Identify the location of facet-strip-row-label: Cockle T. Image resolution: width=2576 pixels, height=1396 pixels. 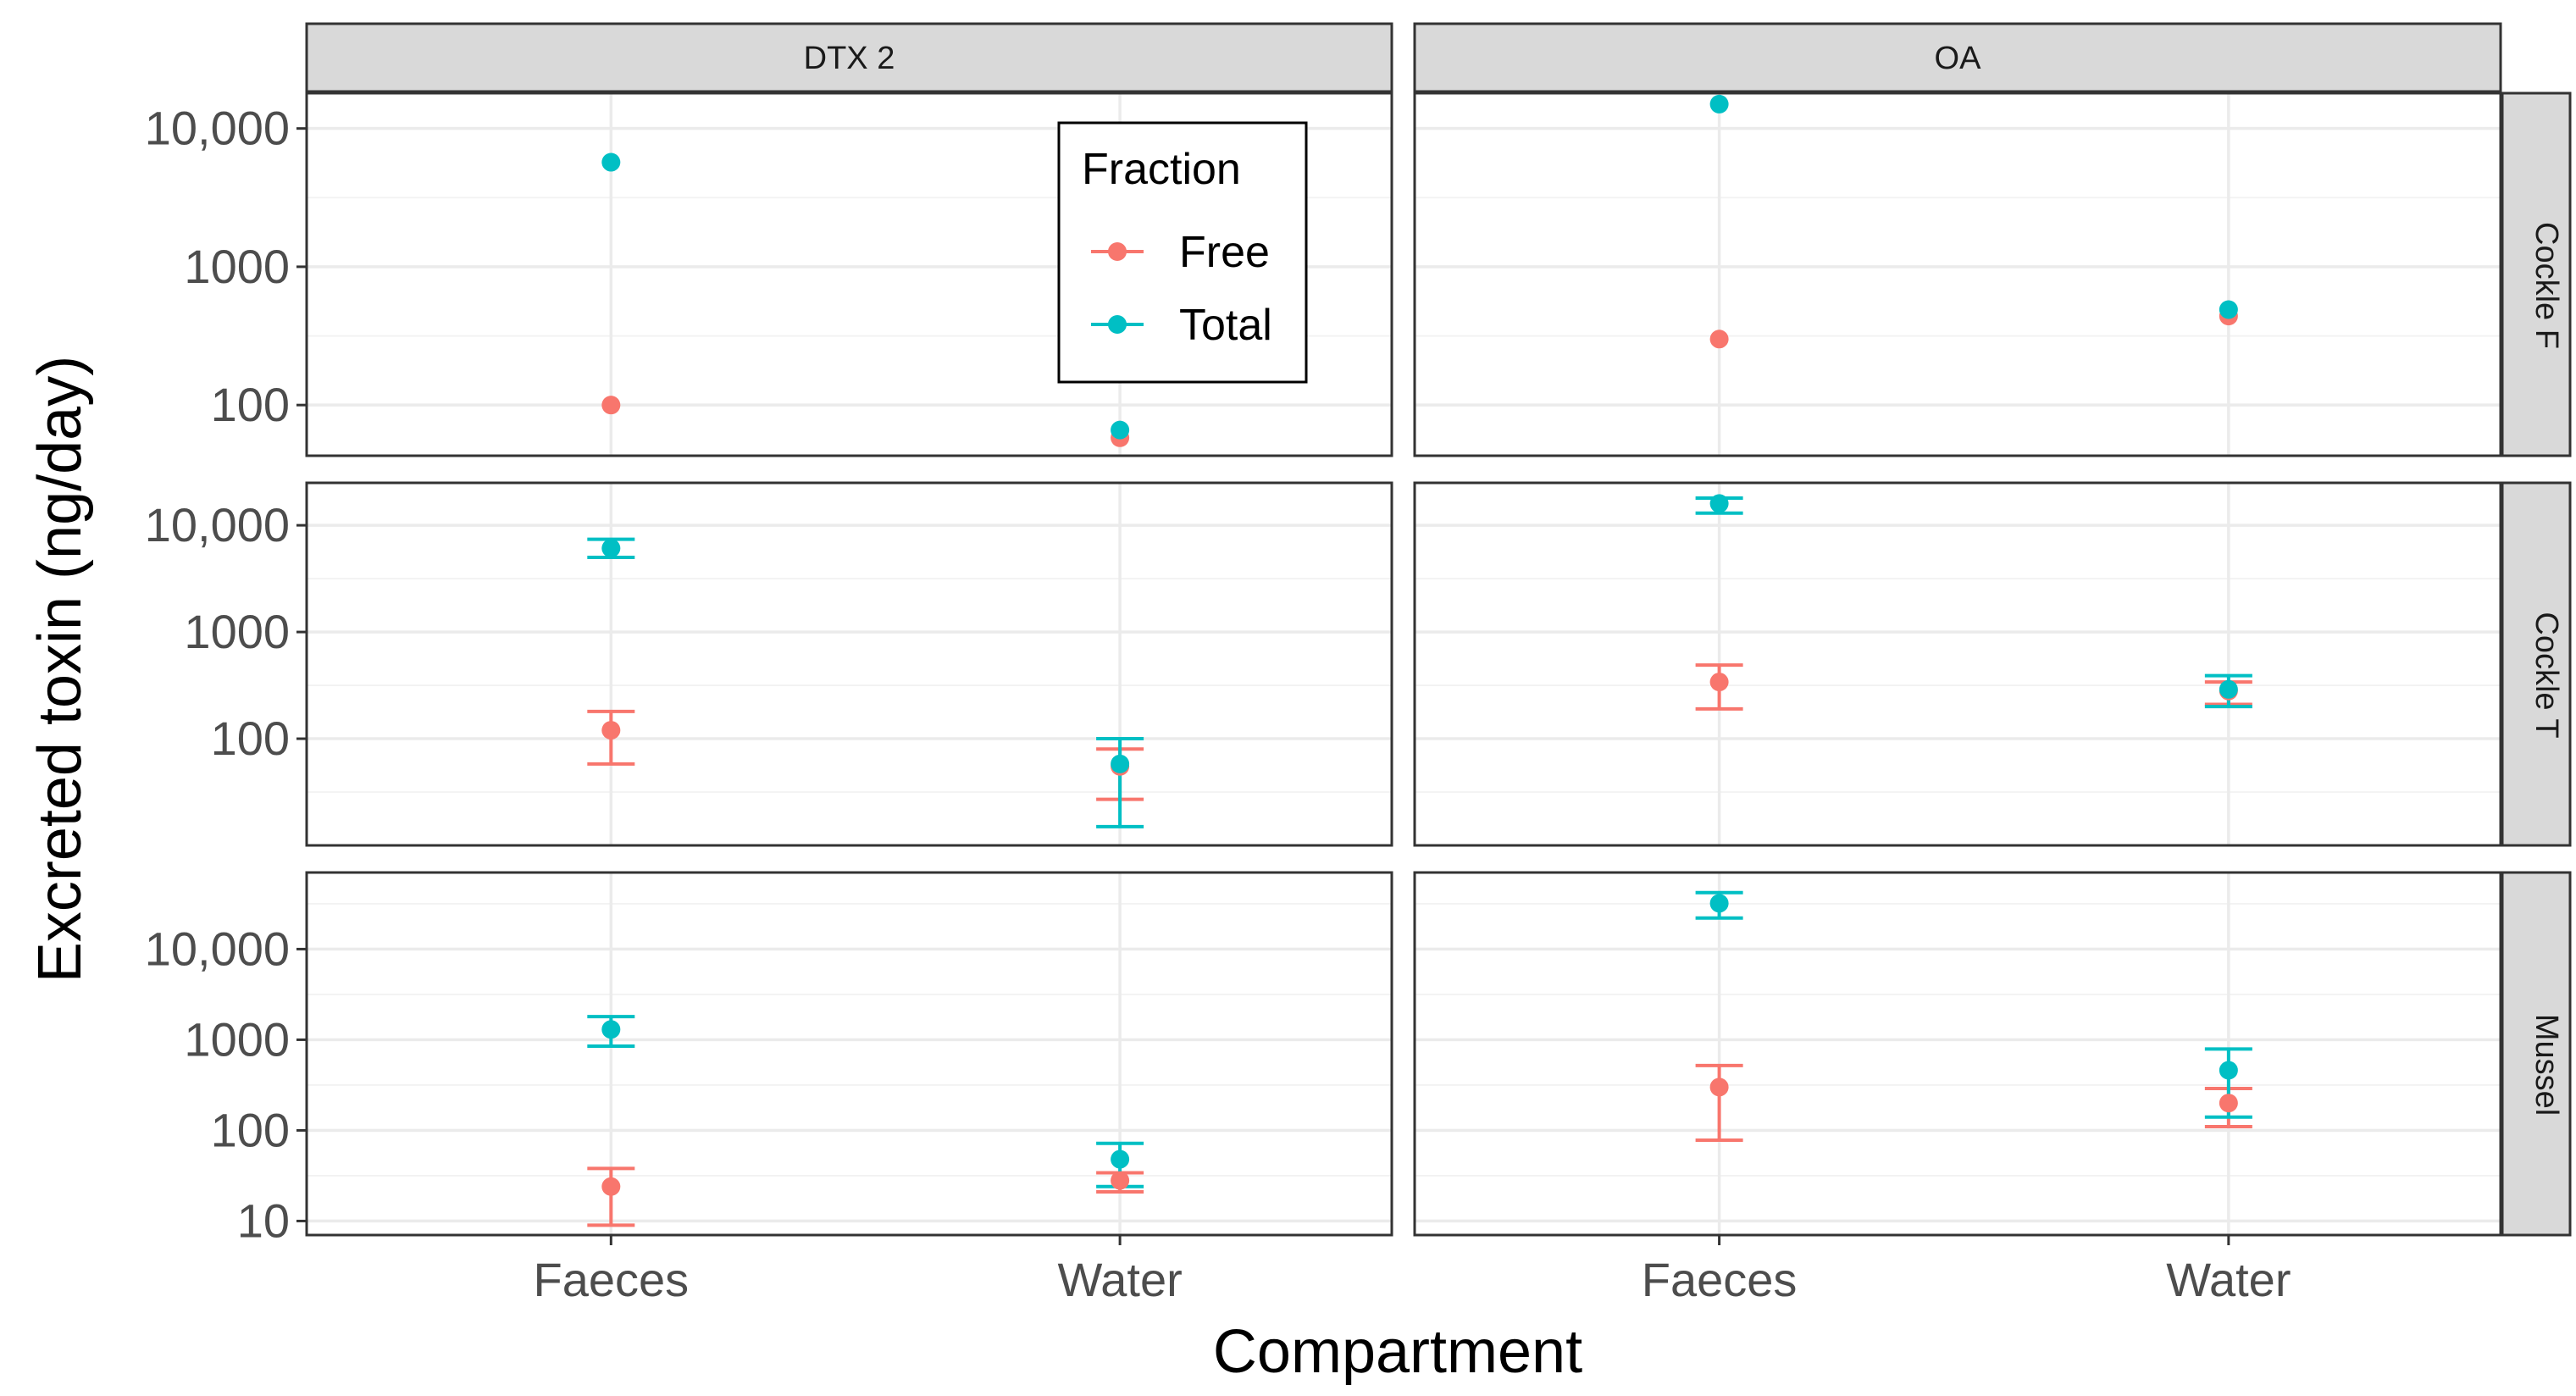
(2546, 675).